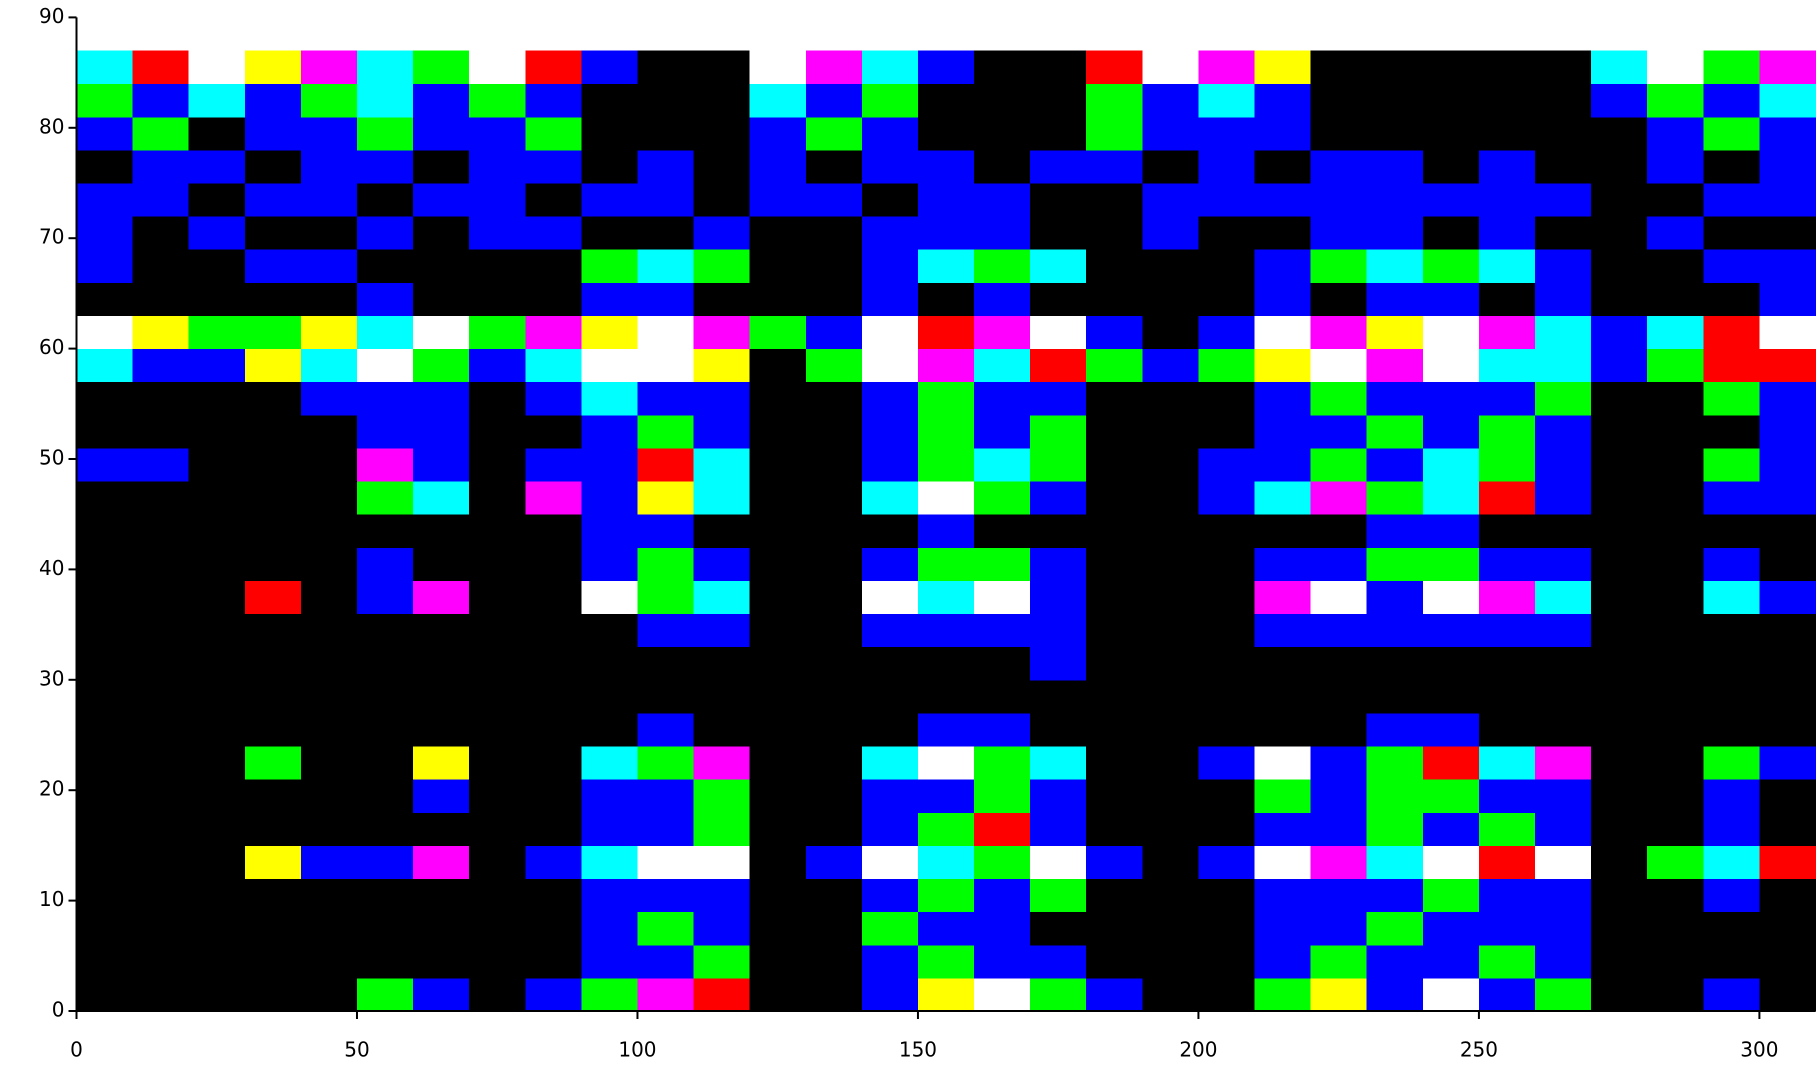 This screenshot has width=1817, height=1068. I want to click on y-tick-label: 40, so click(51, 568).